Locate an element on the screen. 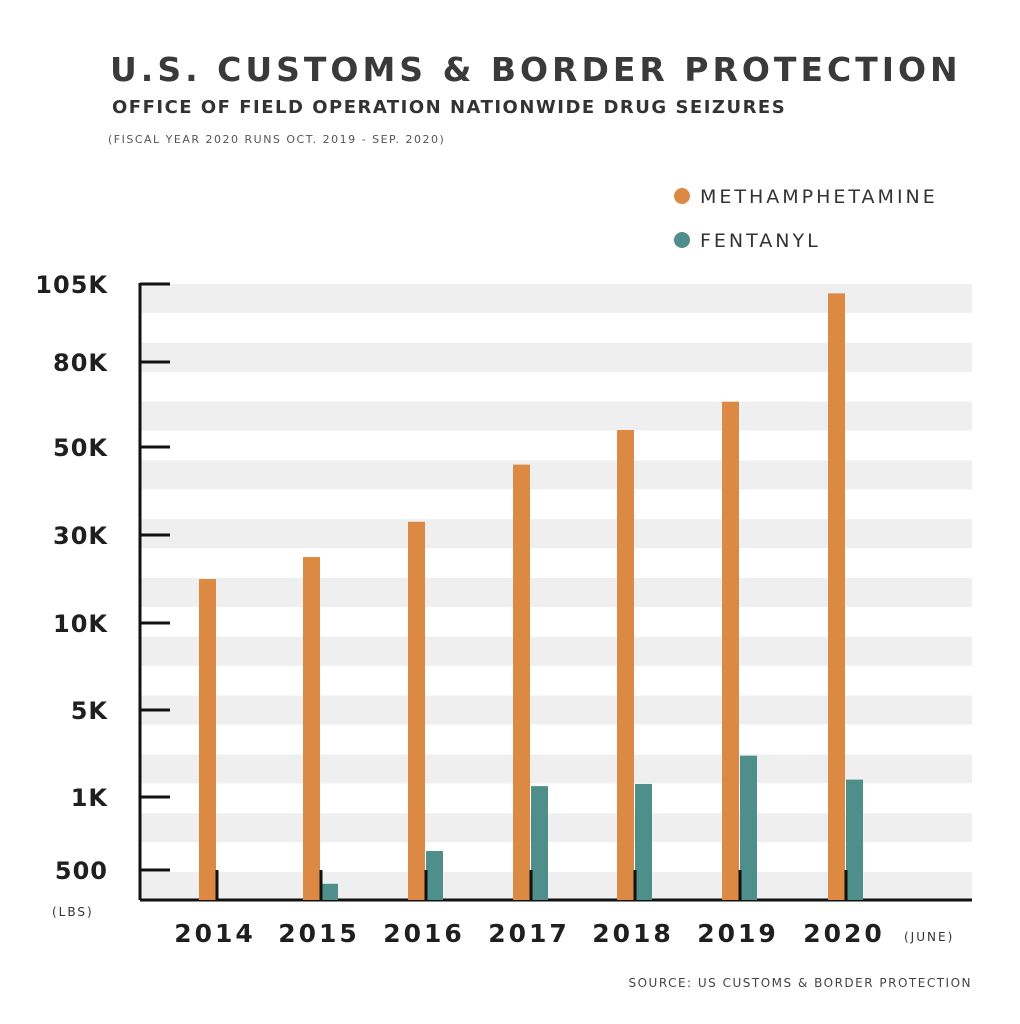 The width and height of the screenshot is (1020, 1024). x-tick-label: 2015 is located at coordinates (319, 933).